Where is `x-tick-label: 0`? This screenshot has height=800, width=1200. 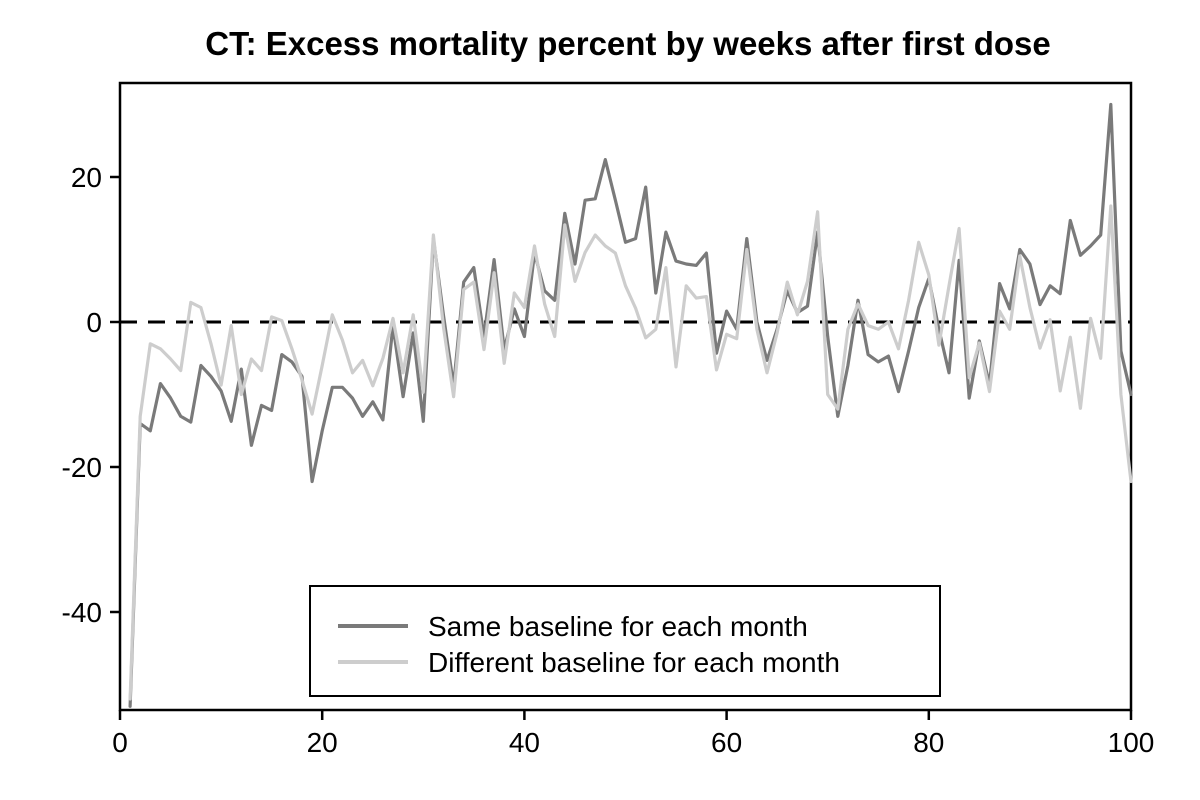 x-tick-label: 0 is located at coordinates (120, 742).